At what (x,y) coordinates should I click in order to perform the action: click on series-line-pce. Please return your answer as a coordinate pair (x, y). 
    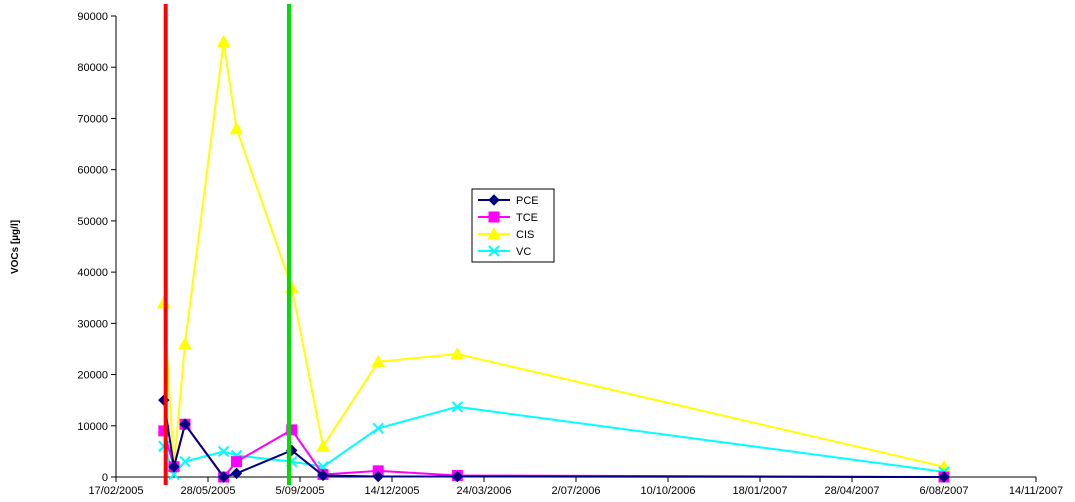
    Looking at the image, I should click on (553, 439).